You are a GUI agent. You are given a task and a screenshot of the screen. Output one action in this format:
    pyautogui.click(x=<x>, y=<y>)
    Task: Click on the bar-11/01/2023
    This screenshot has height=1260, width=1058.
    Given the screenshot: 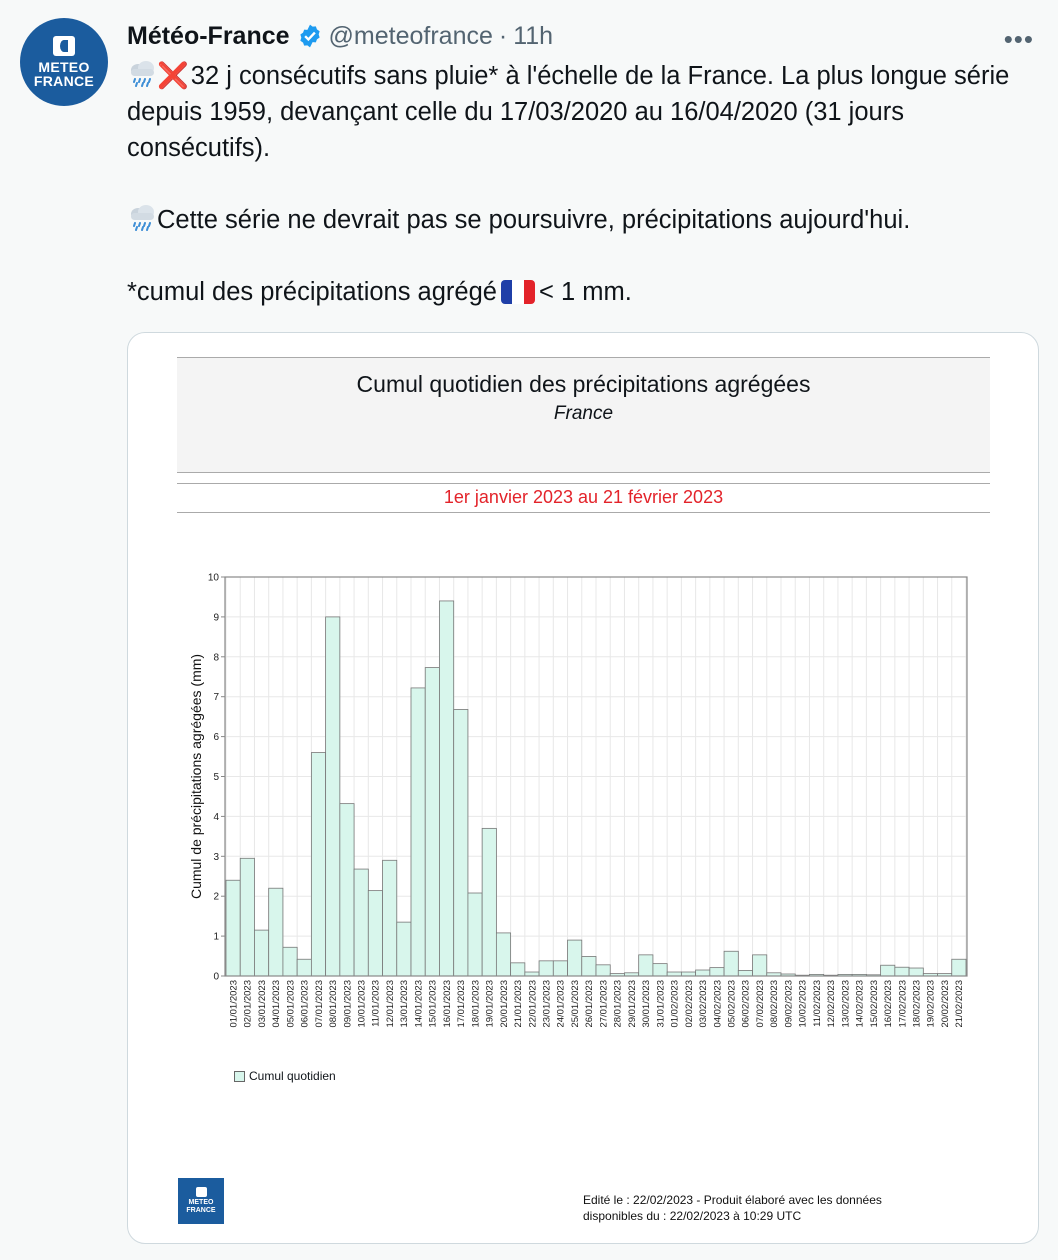 What is the action you would take?
    pyautogui.click(x=375, y=933)
    